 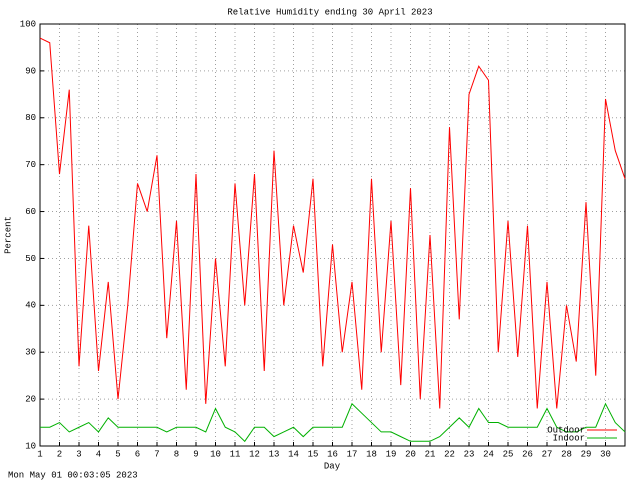 I want to click on footer: Mon May 01 00:03:05 2023, so click(x=73, y=475).